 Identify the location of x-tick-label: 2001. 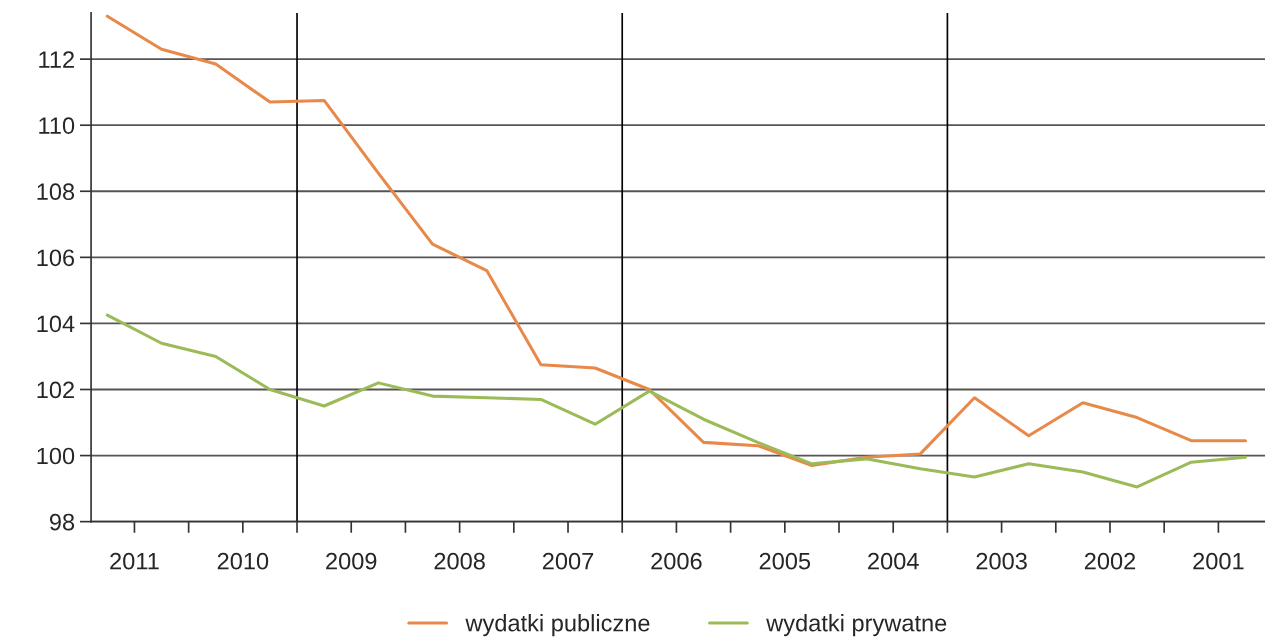
(1218, 561).